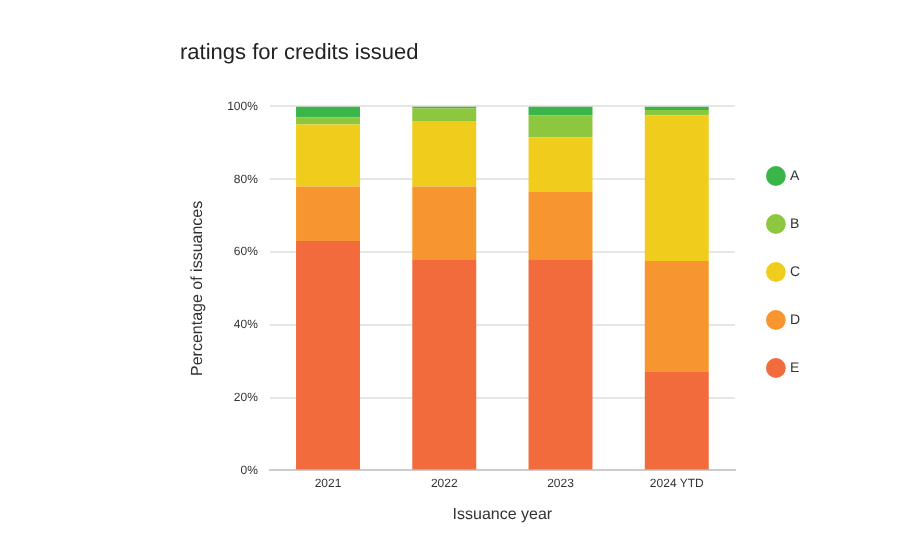  Describe the element at coordinates (299, 53) in the screenshot. I see `chart-title: ratings for credits issued` at that location.